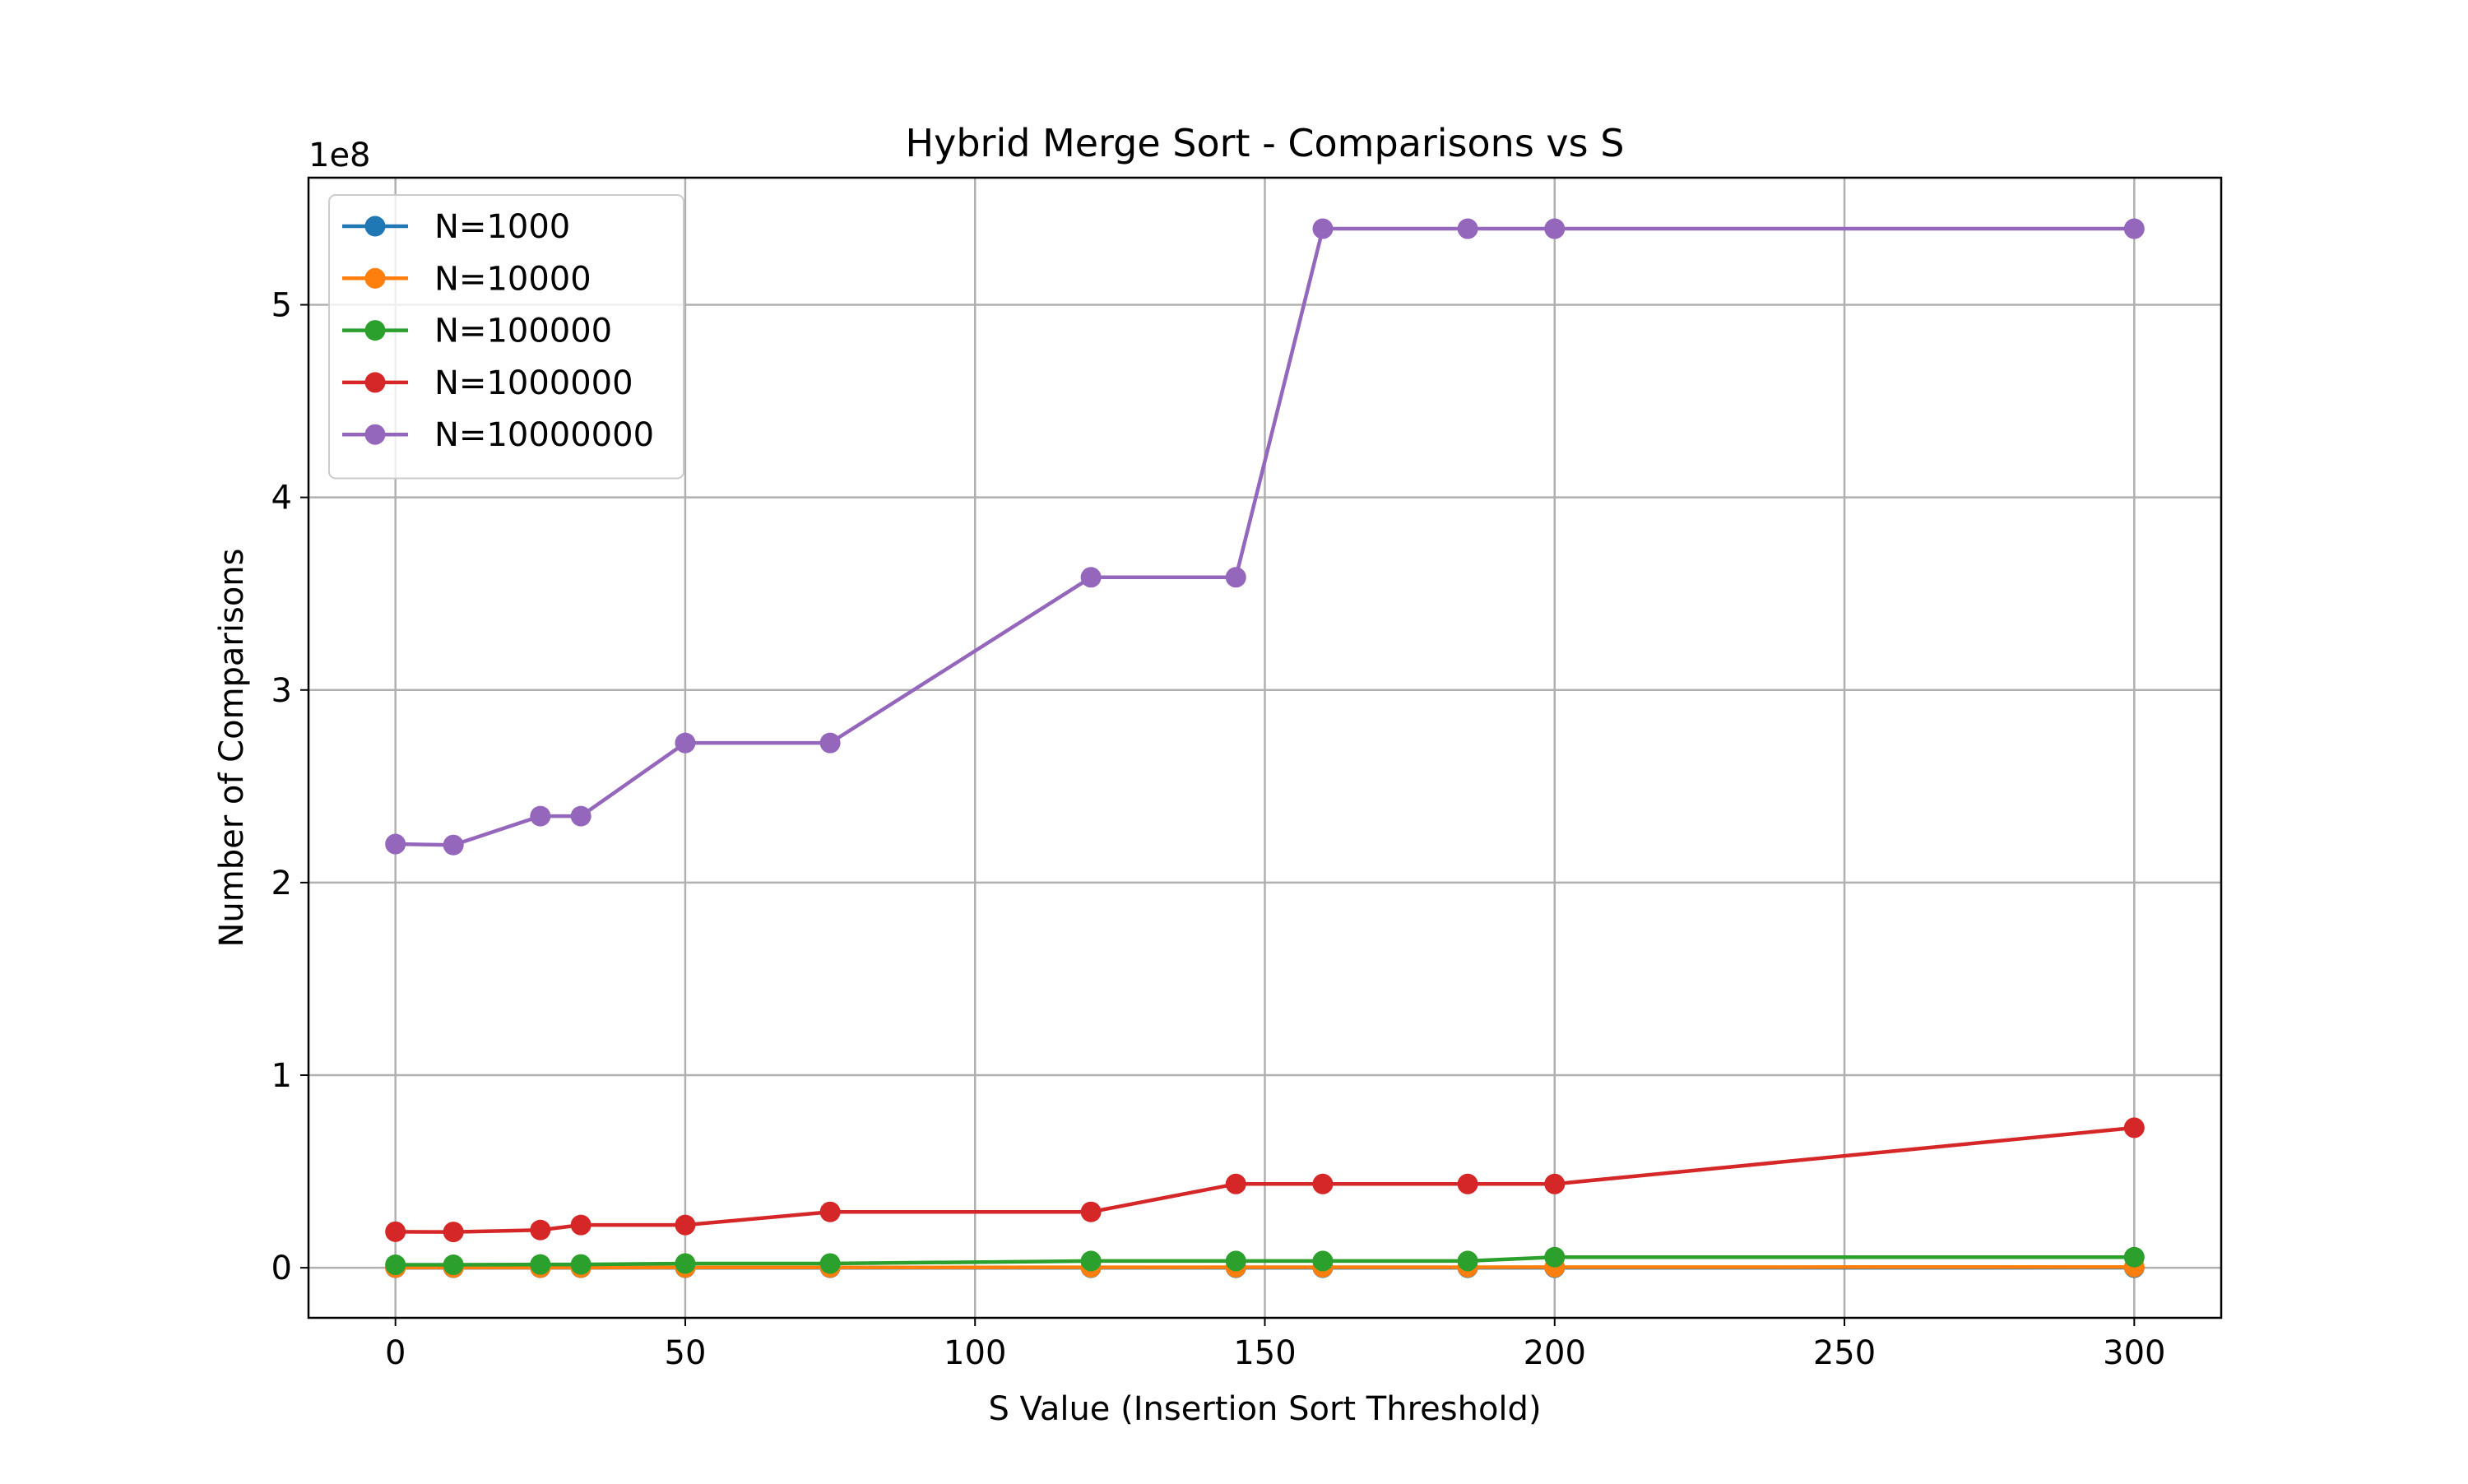 The width and height of the screenshot is (2468, 1484). What do you see at coordinates (1265, 143) in the screenshot?
I see `chart-title: Hybrid Merge Sort - Comparisons vs S` at bounding box center [1265, 143].